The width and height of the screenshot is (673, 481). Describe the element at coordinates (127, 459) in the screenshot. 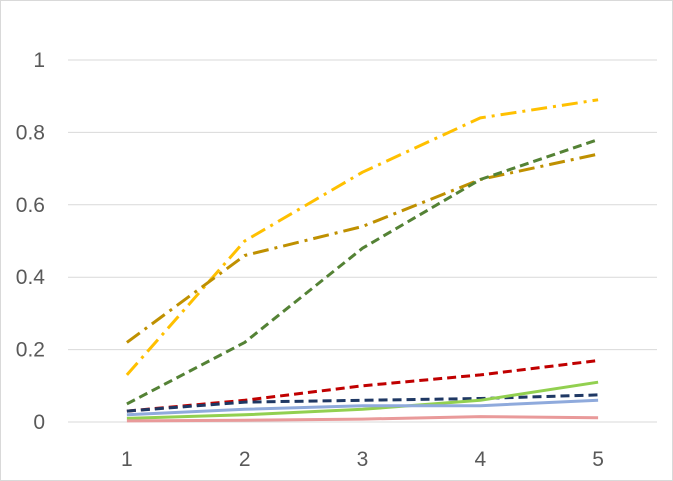

I see `x-tick-label: 1` at that location.